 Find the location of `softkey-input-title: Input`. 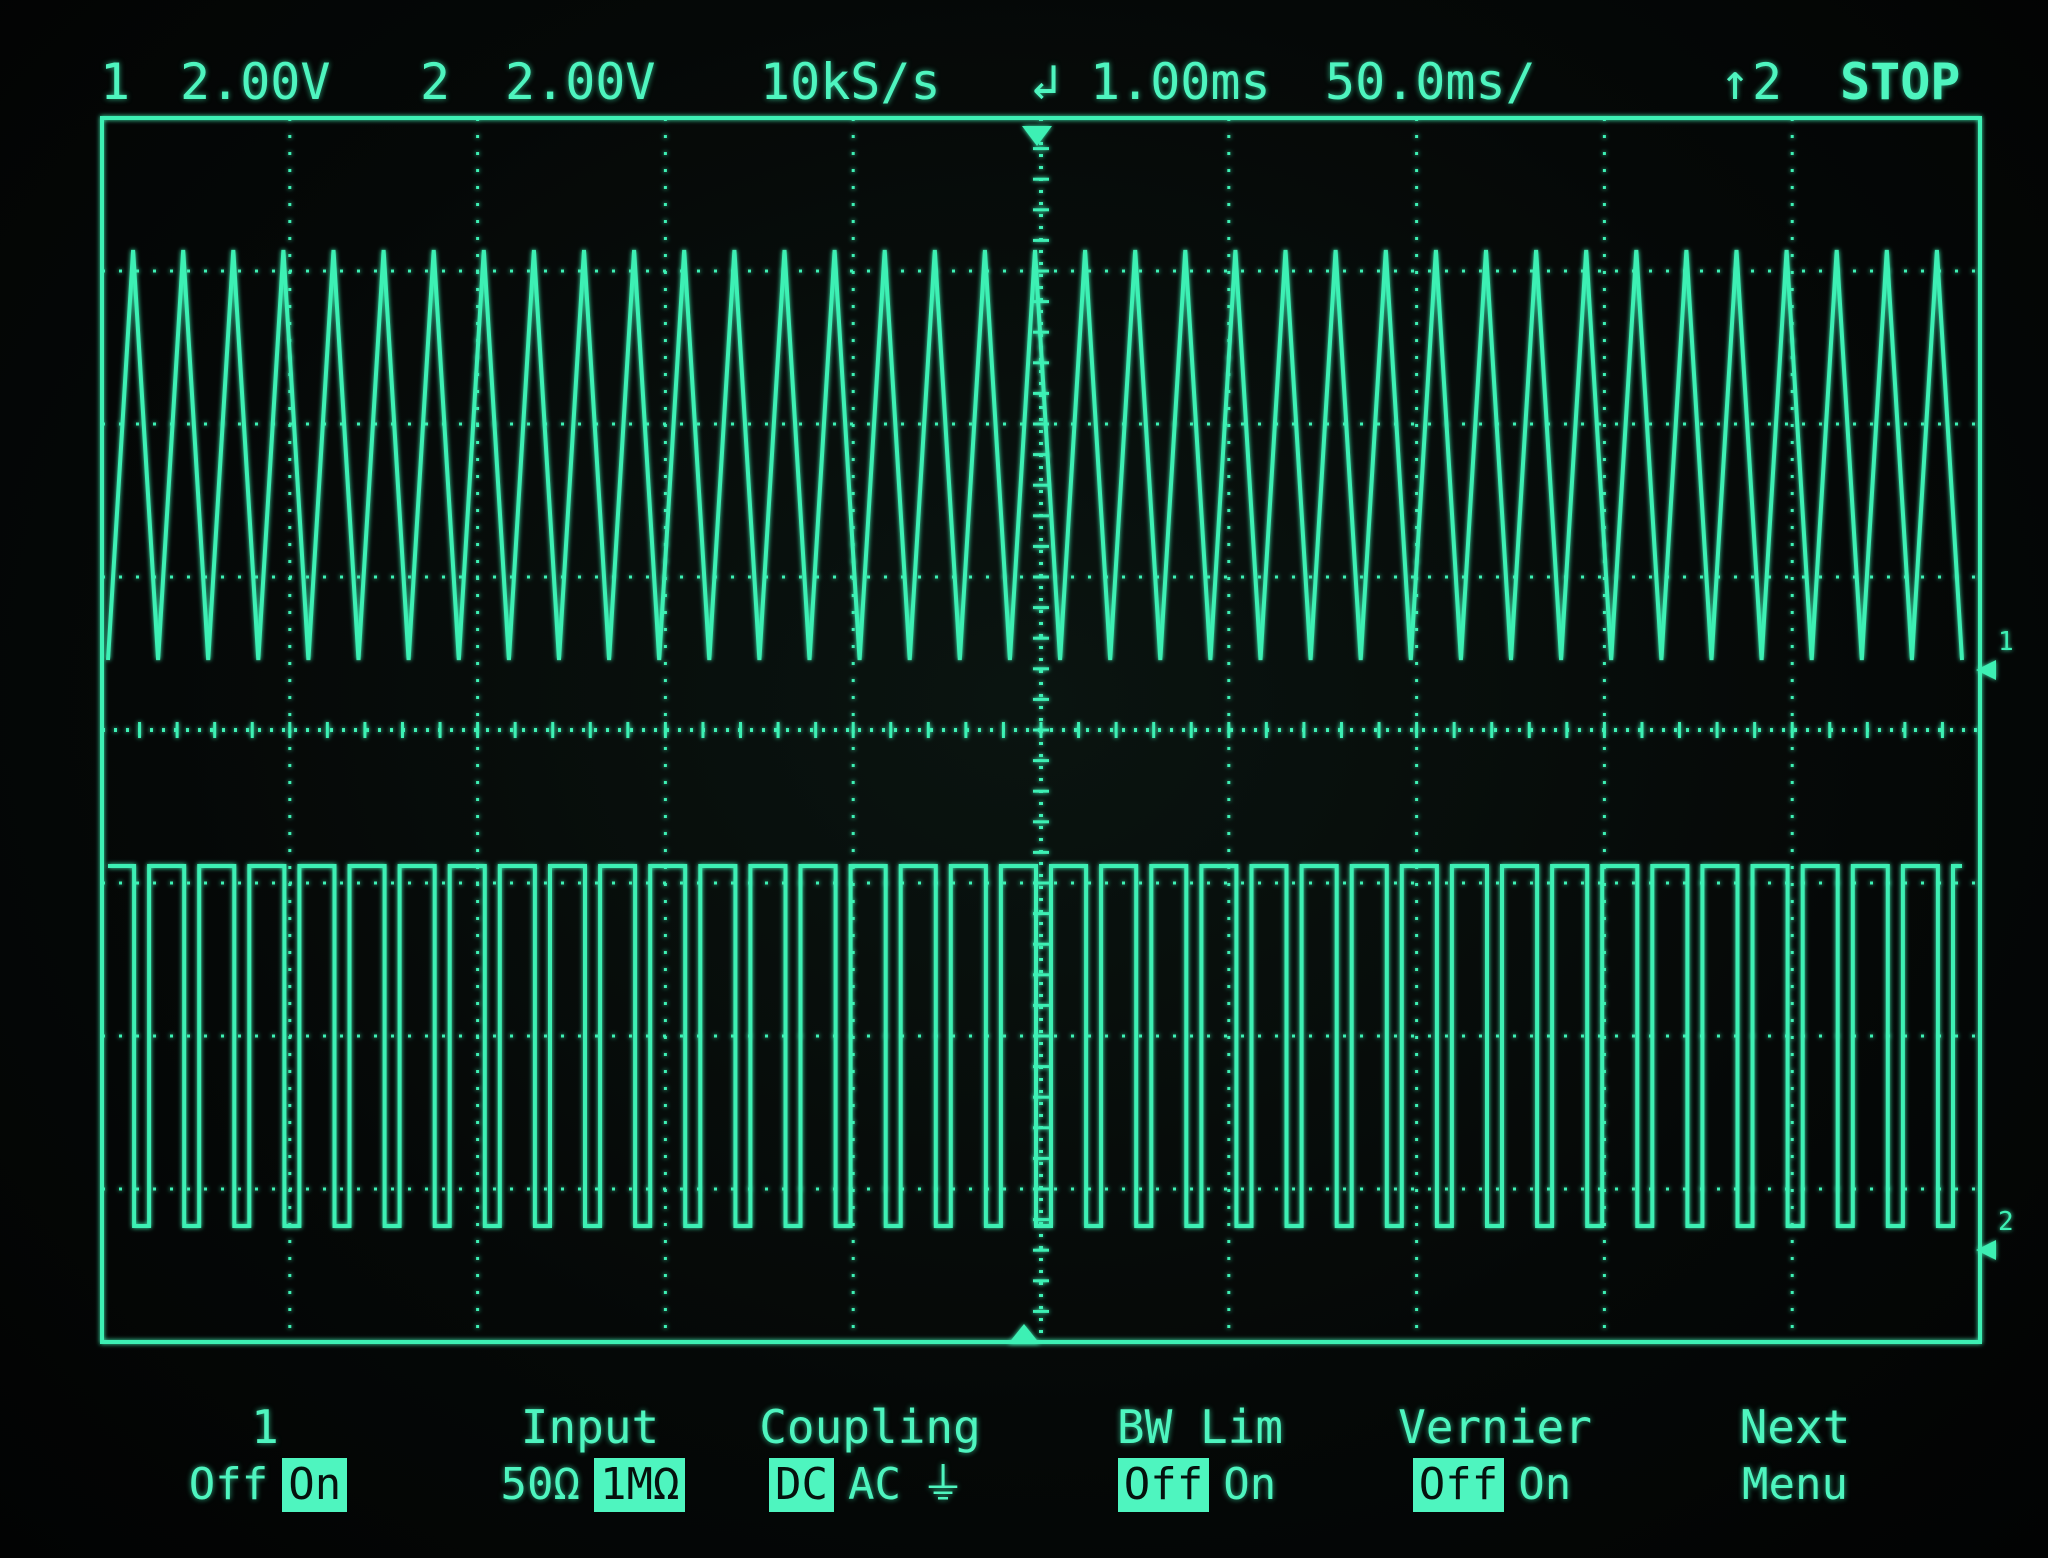

softkey-input-title: Input is located at coordinates (590, 1427).